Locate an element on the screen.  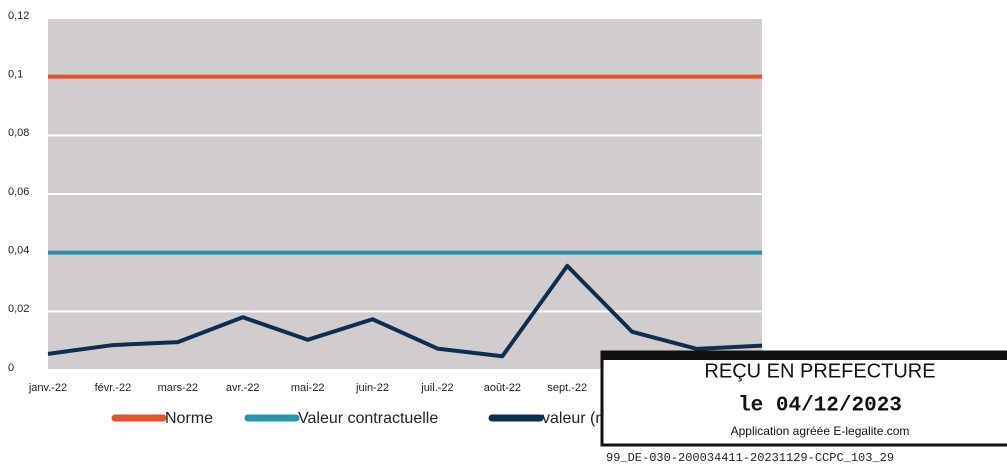
y-tick-label: 0 is located at coordinates (11, 368).